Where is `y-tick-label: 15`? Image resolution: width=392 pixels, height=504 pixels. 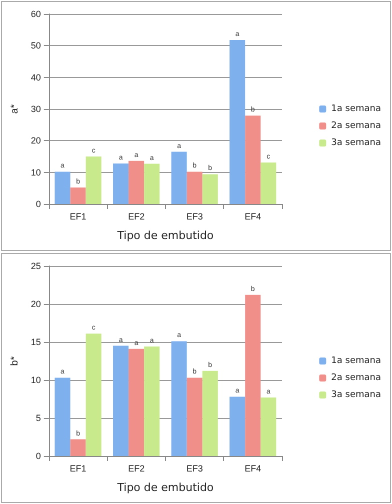 y-tick-label: 15 is located at coordinates (35, 342).